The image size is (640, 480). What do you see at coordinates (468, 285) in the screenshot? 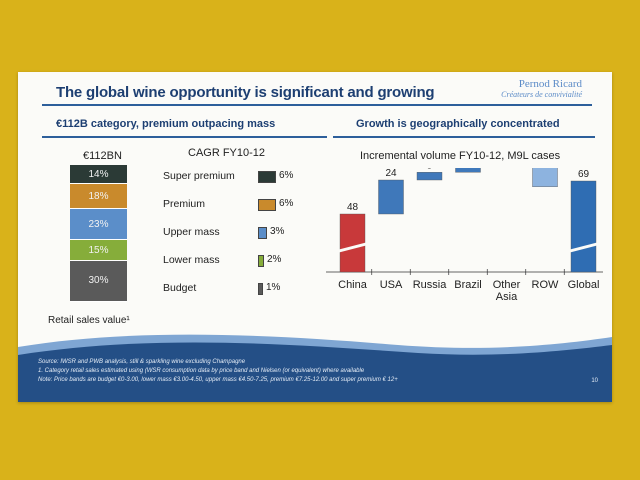
I see `x-tick-label-brazil: Brazil` at bounding box center [468, 285].